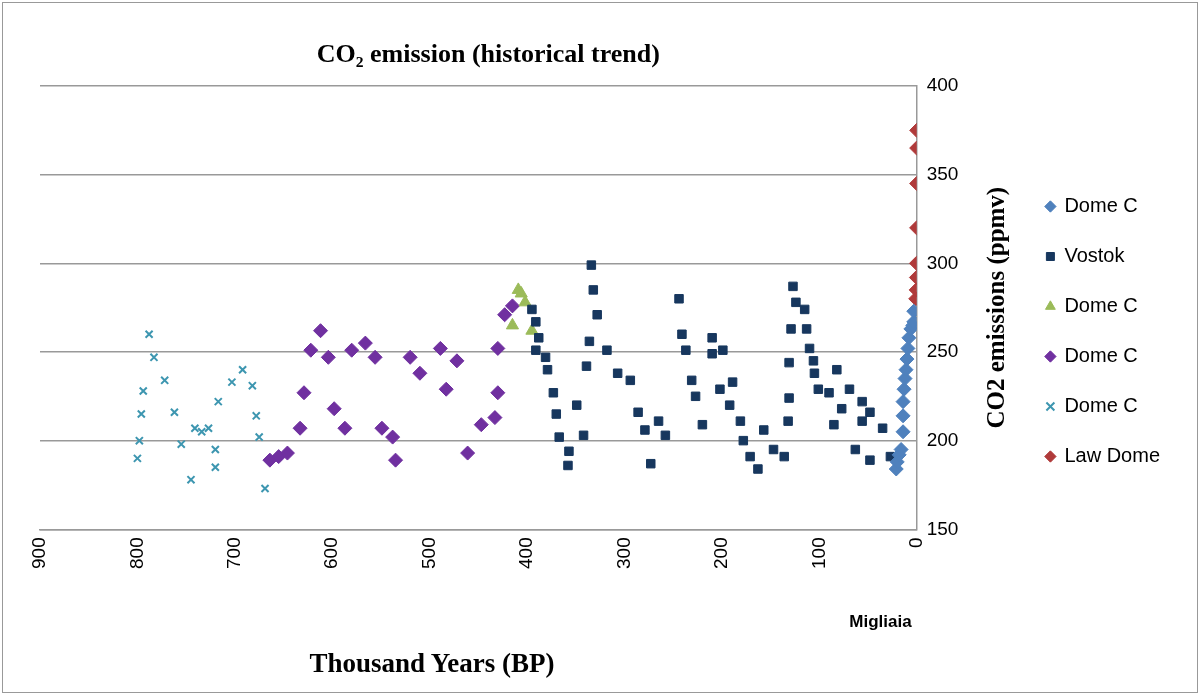  What do you see at coordinates (942, 173) in the screenshot?
I see `y-tick-label: 350` at bounding box center [942, 173].